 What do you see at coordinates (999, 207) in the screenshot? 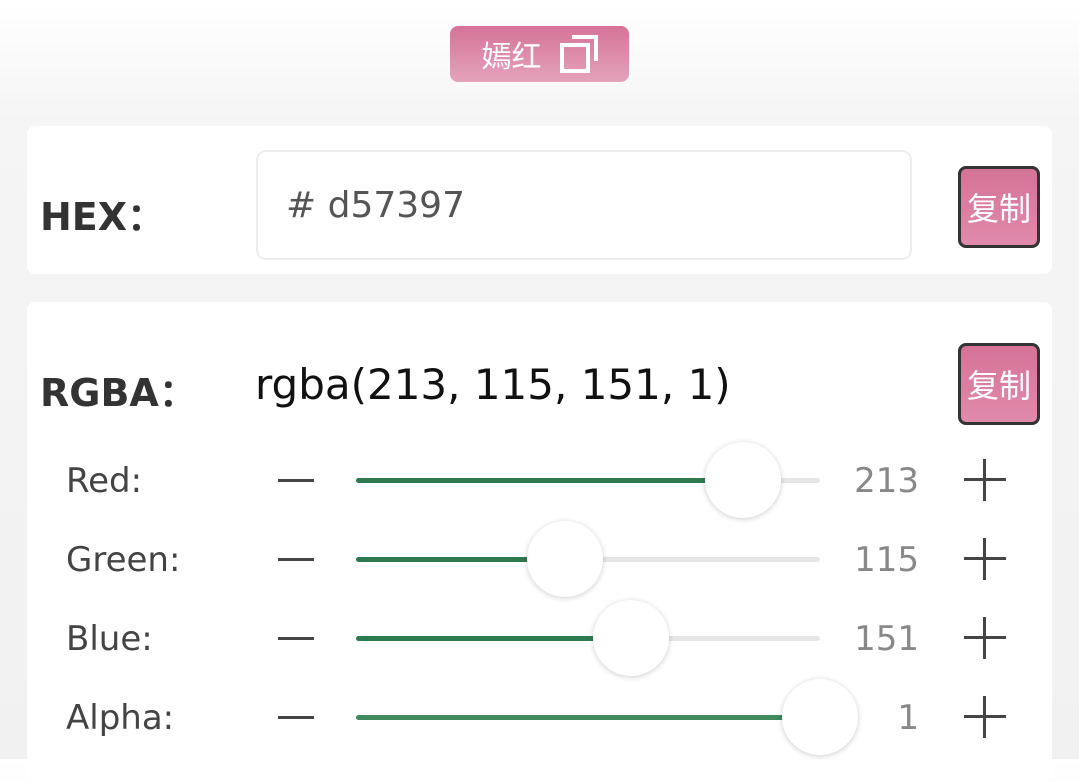
I see `copy-hex-button: 复制` at bounding box center [999, 207].